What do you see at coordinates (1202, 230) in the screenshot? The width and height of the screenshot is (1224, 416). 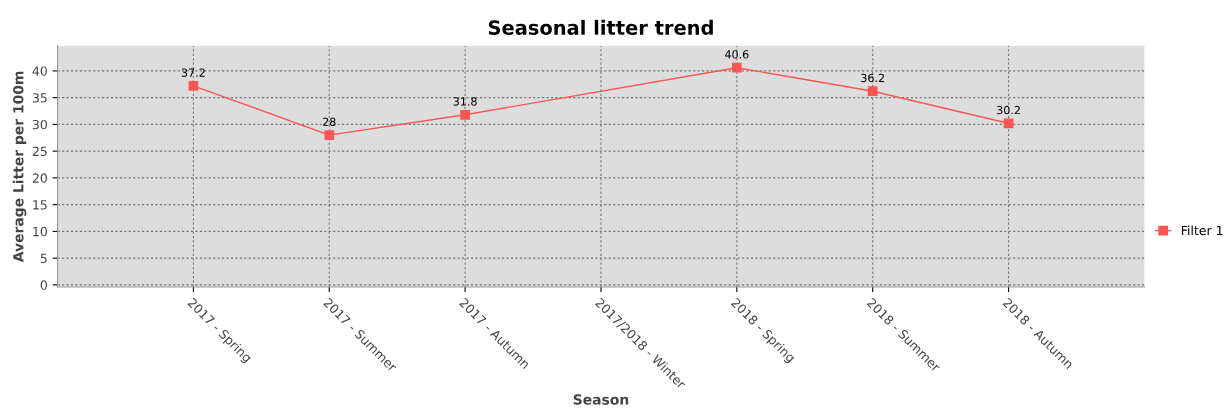 I see `legend-label: Filter 1` at bounding box center [1202, 230].